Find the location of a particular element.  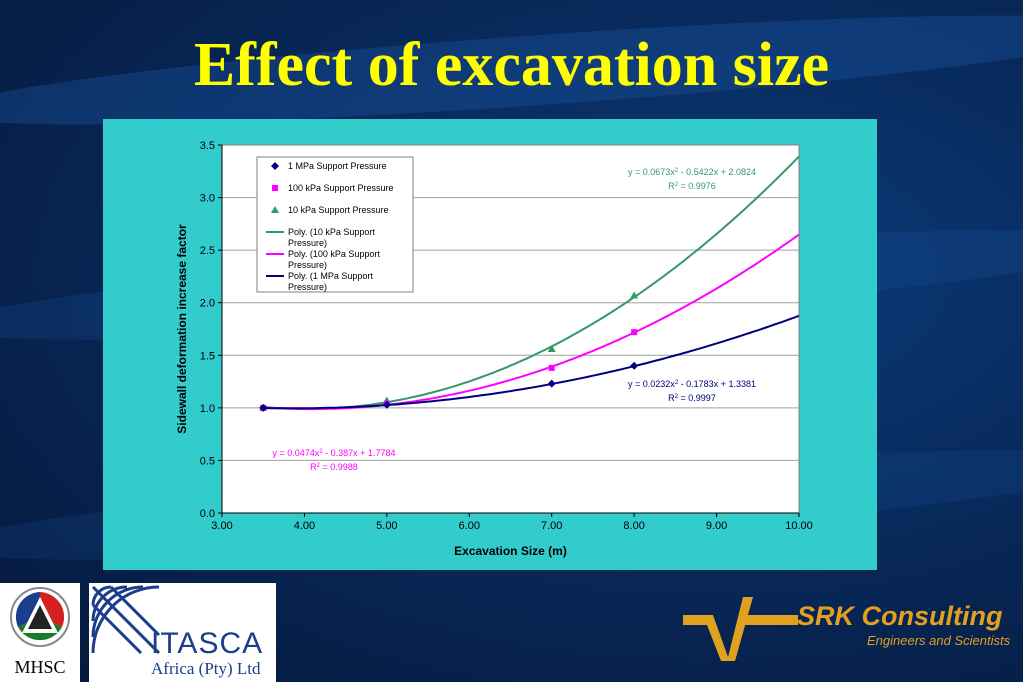

mhsc-logo-text: MHSC is located at coordinates (40, 667).